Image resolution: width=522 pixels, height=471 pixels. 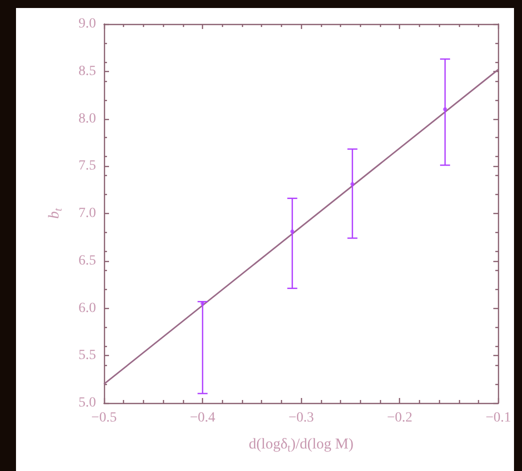 I want to click on y-tick-label: 7.5, so click(x=87, y=166).